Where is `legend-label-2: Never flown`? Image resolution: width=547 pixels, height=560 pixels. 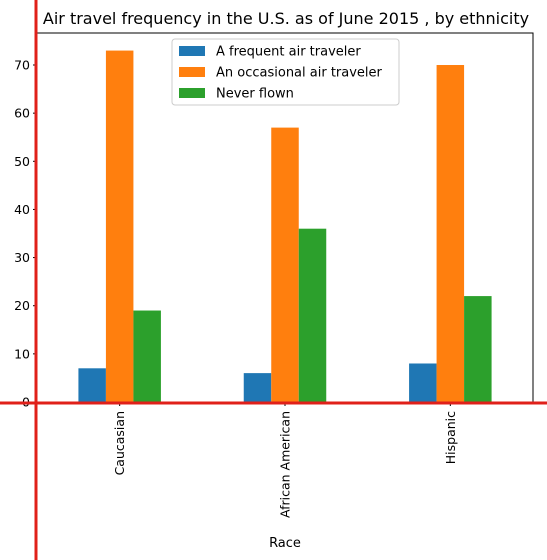 legend-label-2: Never flown is located at coordinates (255, 94).